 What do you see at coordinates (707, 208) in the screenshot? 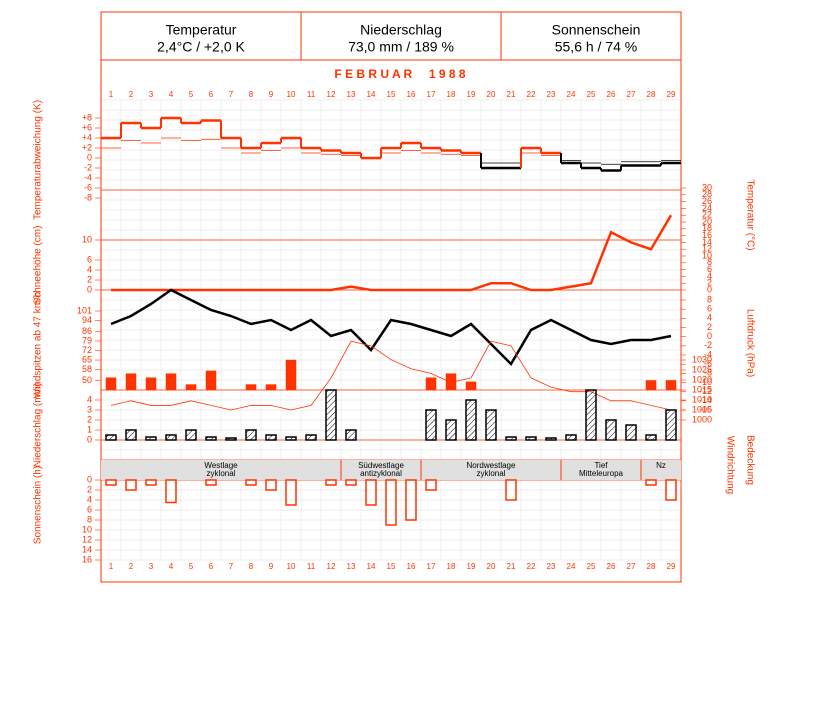
I see `y2-tick-label: 24` at bounding box center [707, 208].